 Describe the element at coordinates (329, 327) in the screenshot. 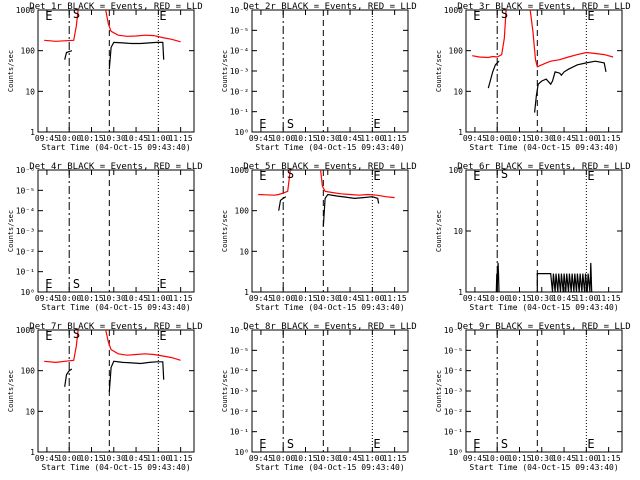

I see `chart-title: Det 8r BLACK = Events, RED = LLD` at that location.